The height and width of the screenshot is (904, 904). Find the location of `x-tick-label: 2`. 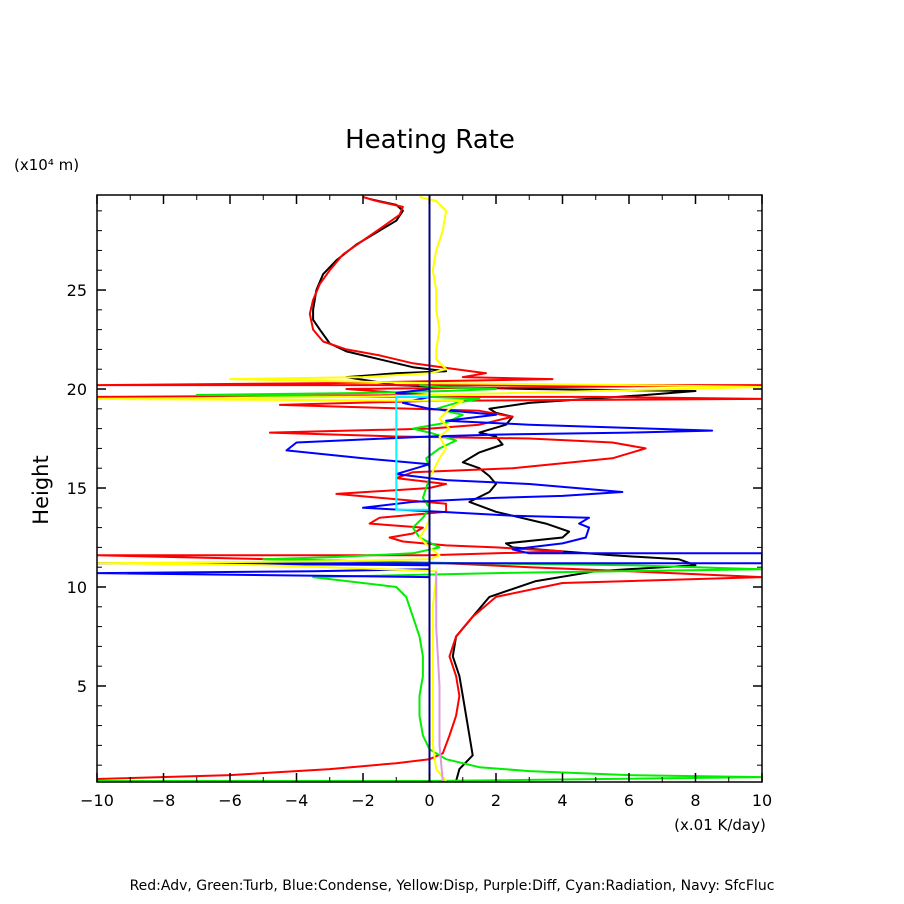

x-tick-label: 2 is located at coordinates (496, 800).